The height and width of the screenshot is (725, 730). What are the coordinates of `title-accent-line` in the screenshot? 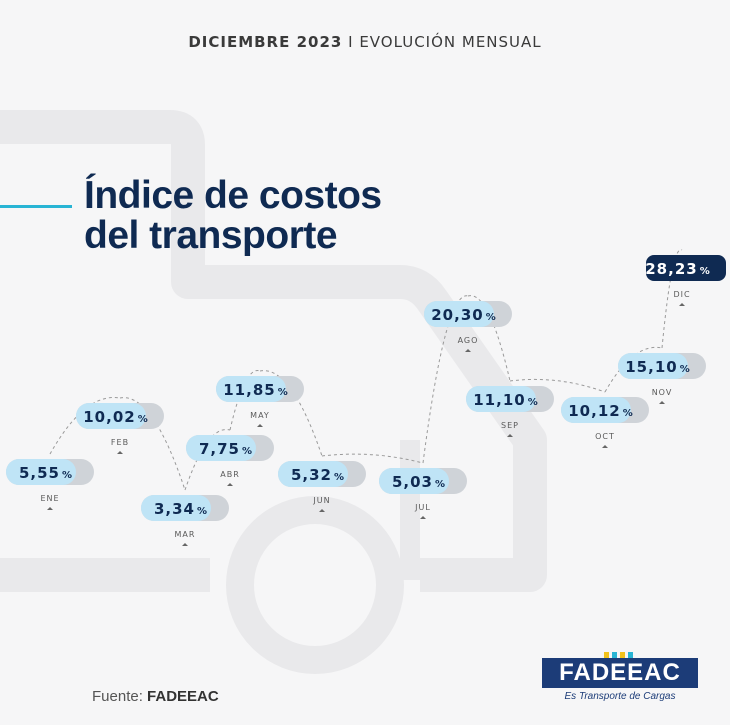 It's located at (36, 206).